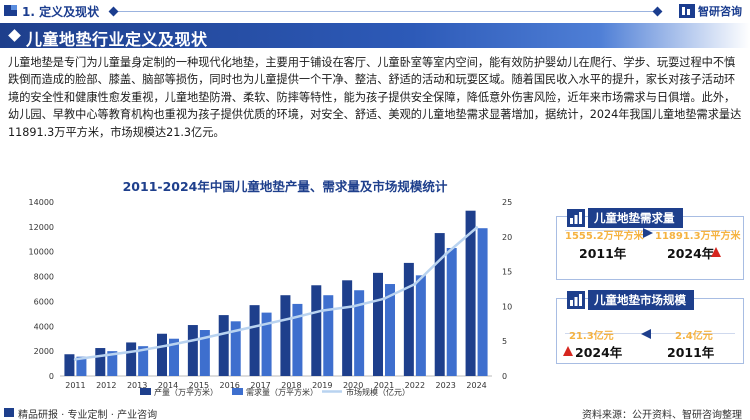 The height and width of the screenshot is (420, 750). What do you see at coordinates (41, 227) in the screenshot?
I see `y-left-tick-label: 12000` at bounding box center [41, 227].